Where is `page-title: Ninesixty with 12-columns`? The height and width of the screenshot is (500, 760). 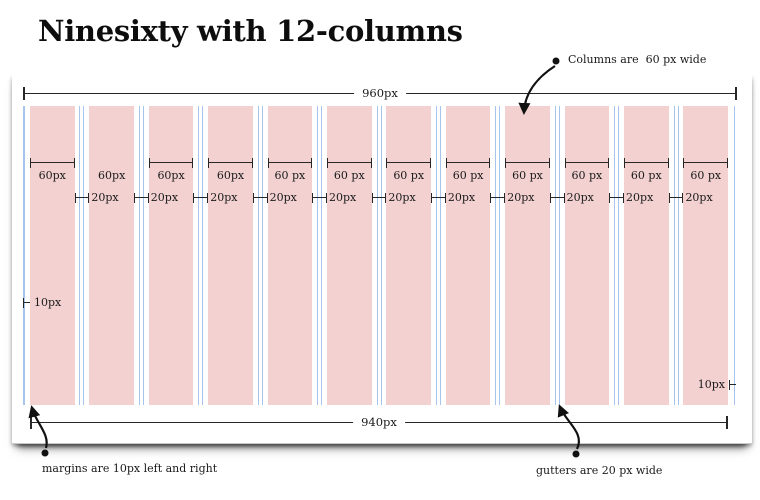
page-title: Ninesixty with 12-columns is located at coordinates (250, 31).